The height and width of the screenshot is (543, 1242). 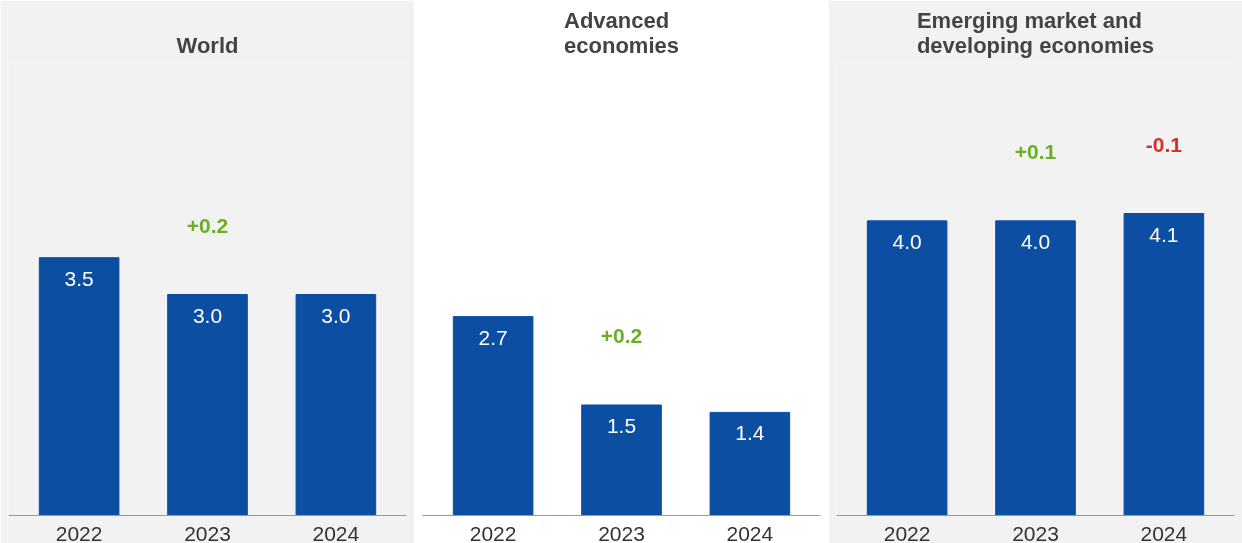 I want to click on data-label: 1.4, so click(x=750, y=433).